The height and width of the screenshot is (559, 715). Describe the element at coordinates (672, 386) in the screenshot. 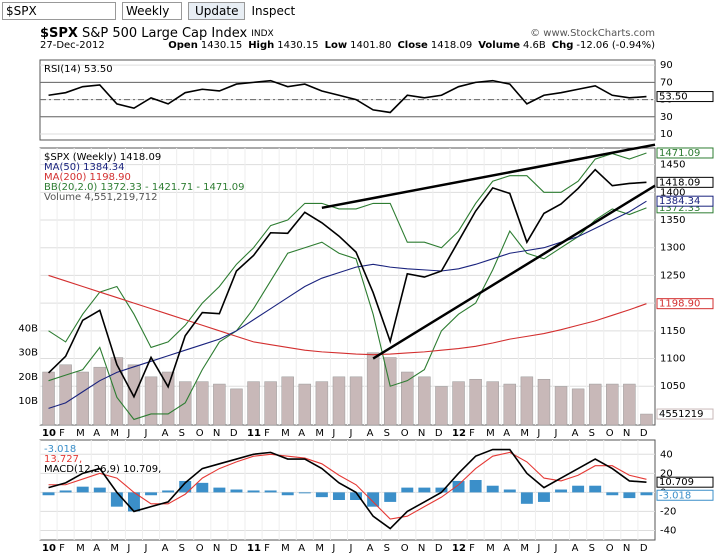

I see `y-tick-label: 1050` at that location.